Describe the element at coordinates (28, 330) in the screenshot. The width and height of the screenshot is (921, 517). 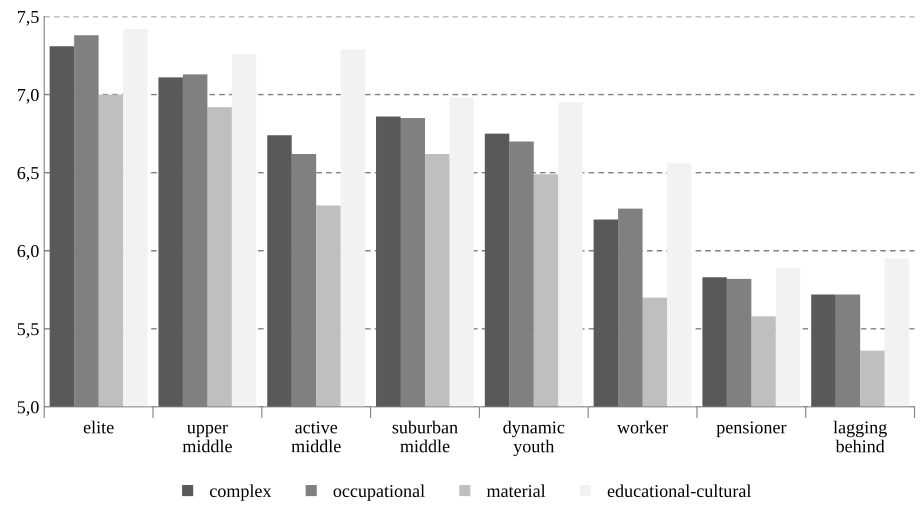
I see `y-tick-label: 5,5` at that location.